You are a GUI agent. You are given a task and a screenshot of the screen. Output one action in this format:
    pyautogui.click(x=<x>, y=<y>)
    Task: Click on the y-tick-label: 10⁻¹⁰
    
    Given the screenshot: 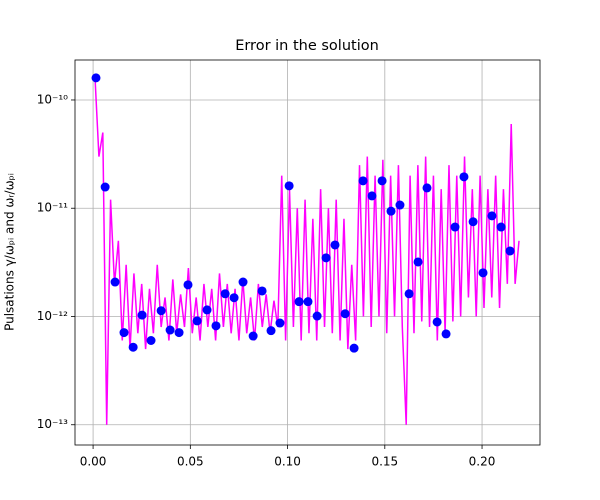 What is the action you would take?
    pyautogui.click(x=52, y=99)
    